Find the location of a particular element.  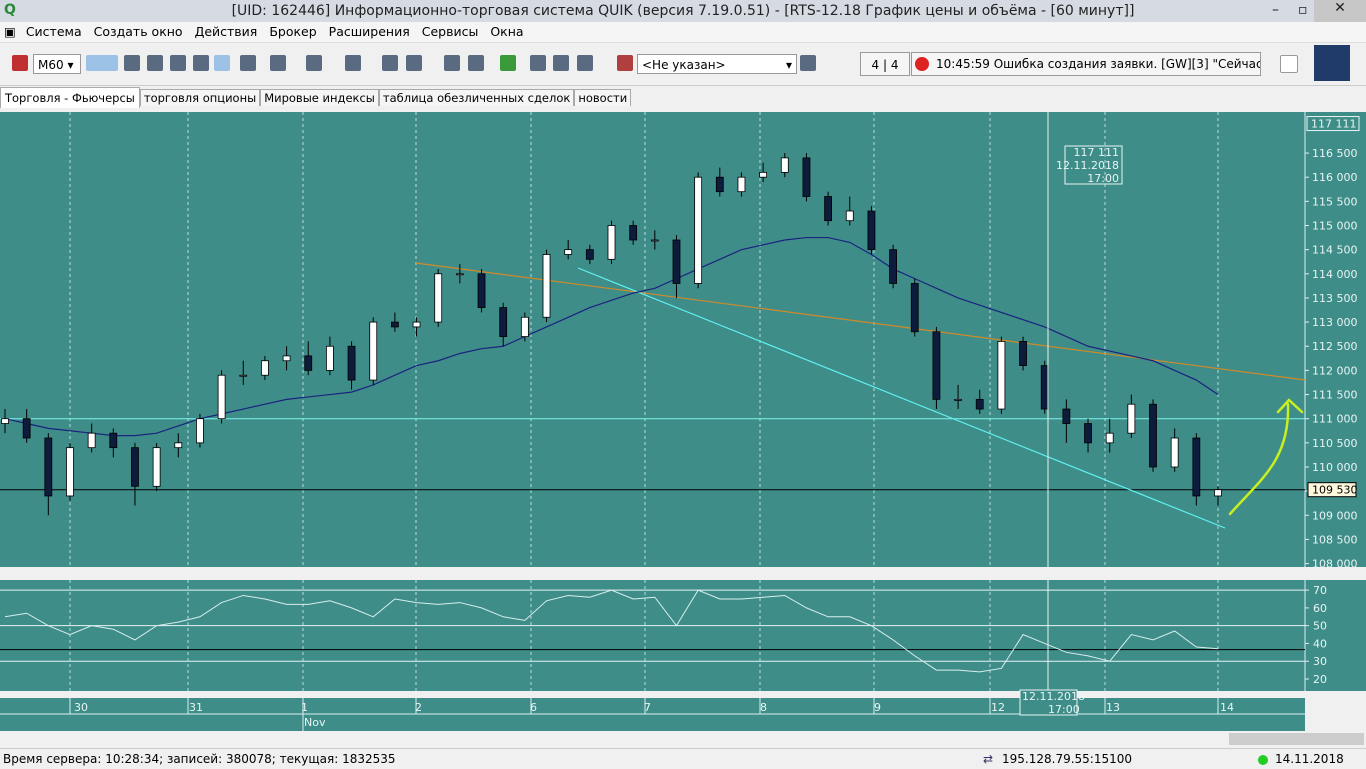

crosshair-time: 17:00 is located at coordinates (1103, 178).